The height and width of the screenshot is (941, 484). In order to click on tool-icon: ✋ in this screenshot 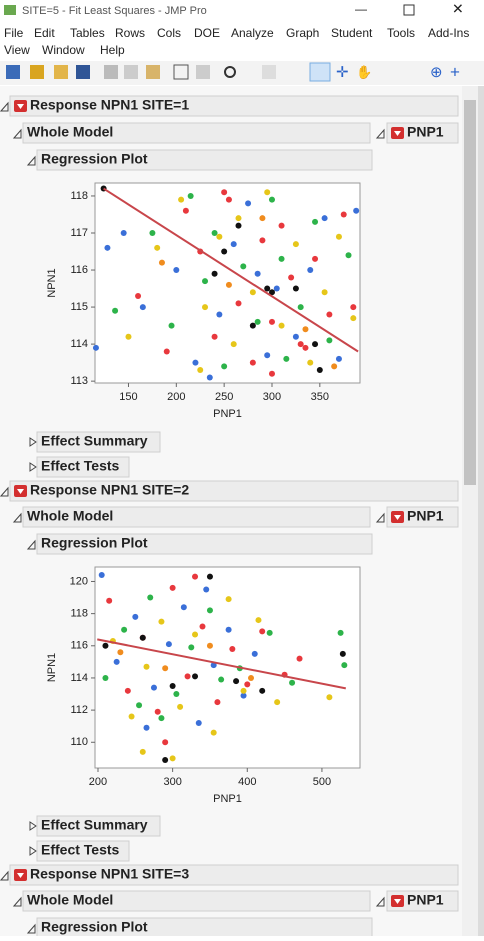, I will do `click(364, 71)`.